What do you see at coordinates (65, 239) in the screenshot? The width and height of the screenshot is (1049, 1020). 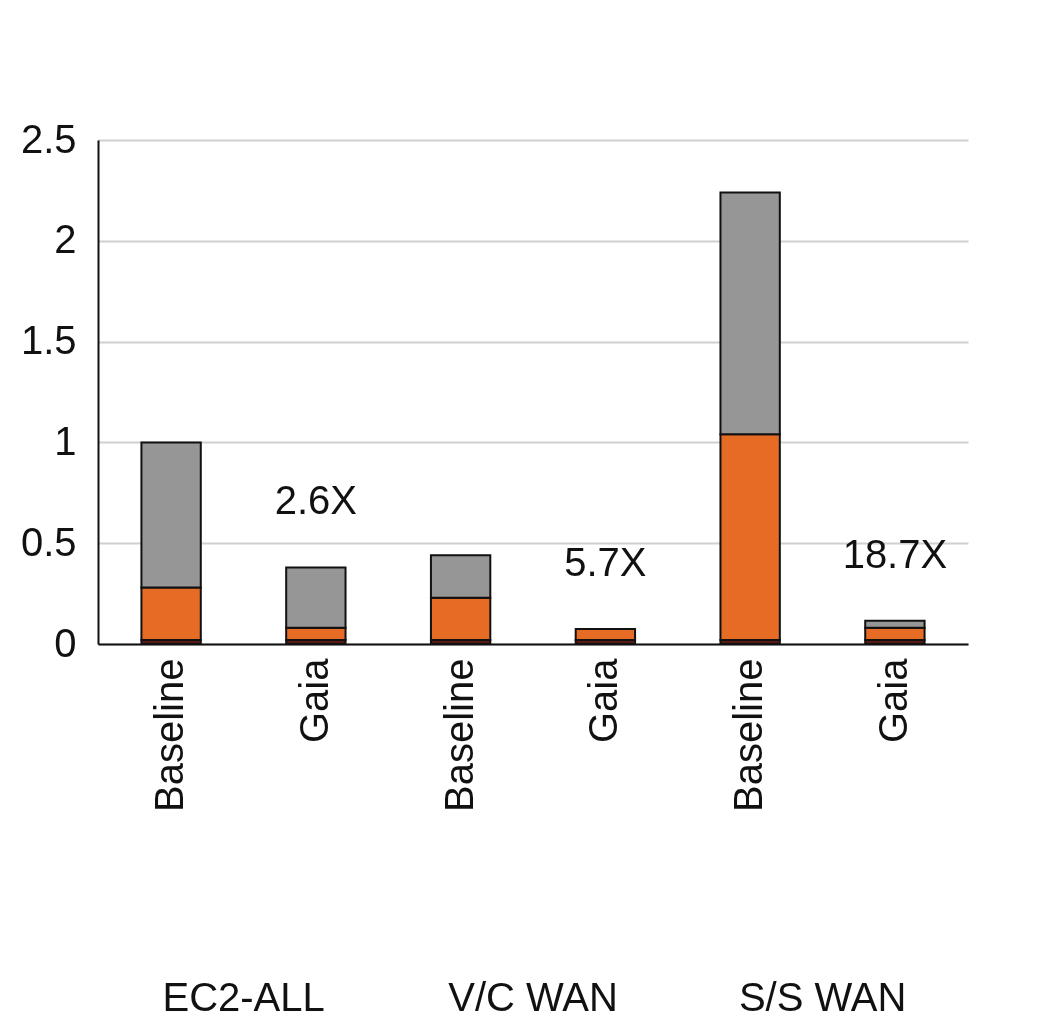 I see `y-tick-label: 2` at bounding box center [65, 239].